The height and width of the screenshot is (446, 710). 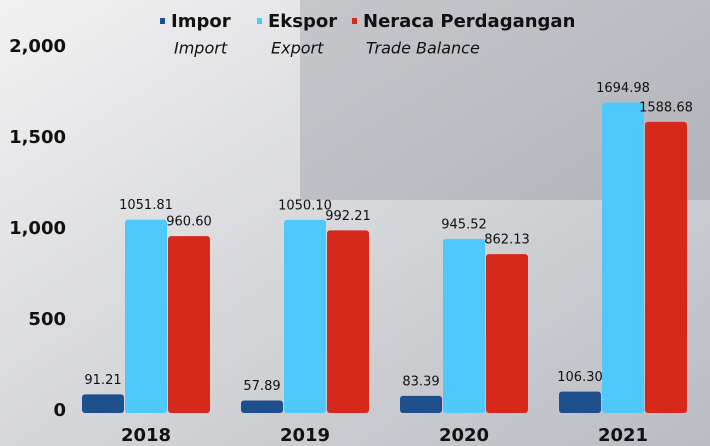 What do you see at coordinates (469, 21) in the screenshot?
I see `legend-label: Neraca Perdagangan` at bounding box center [469, 21].